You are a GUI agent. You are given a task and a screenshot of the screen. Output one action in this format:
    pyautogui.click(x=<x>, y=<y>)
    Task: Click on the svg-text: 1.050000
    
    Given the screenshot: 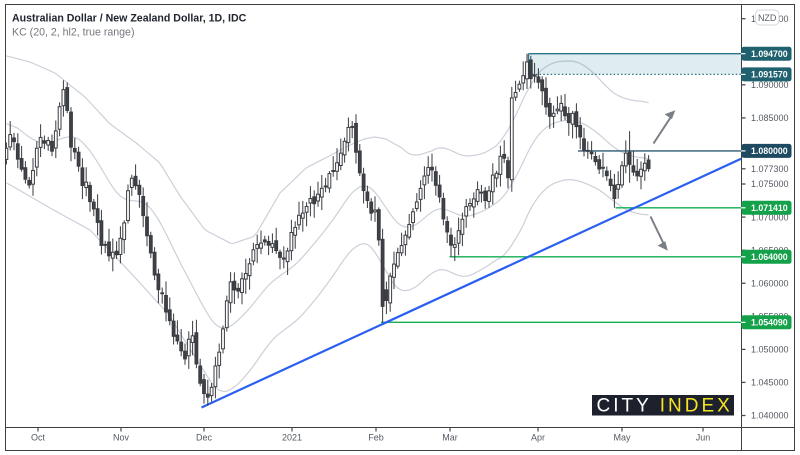 What is the action you would take?
    pyautogui.click(x=770, y=350)
    